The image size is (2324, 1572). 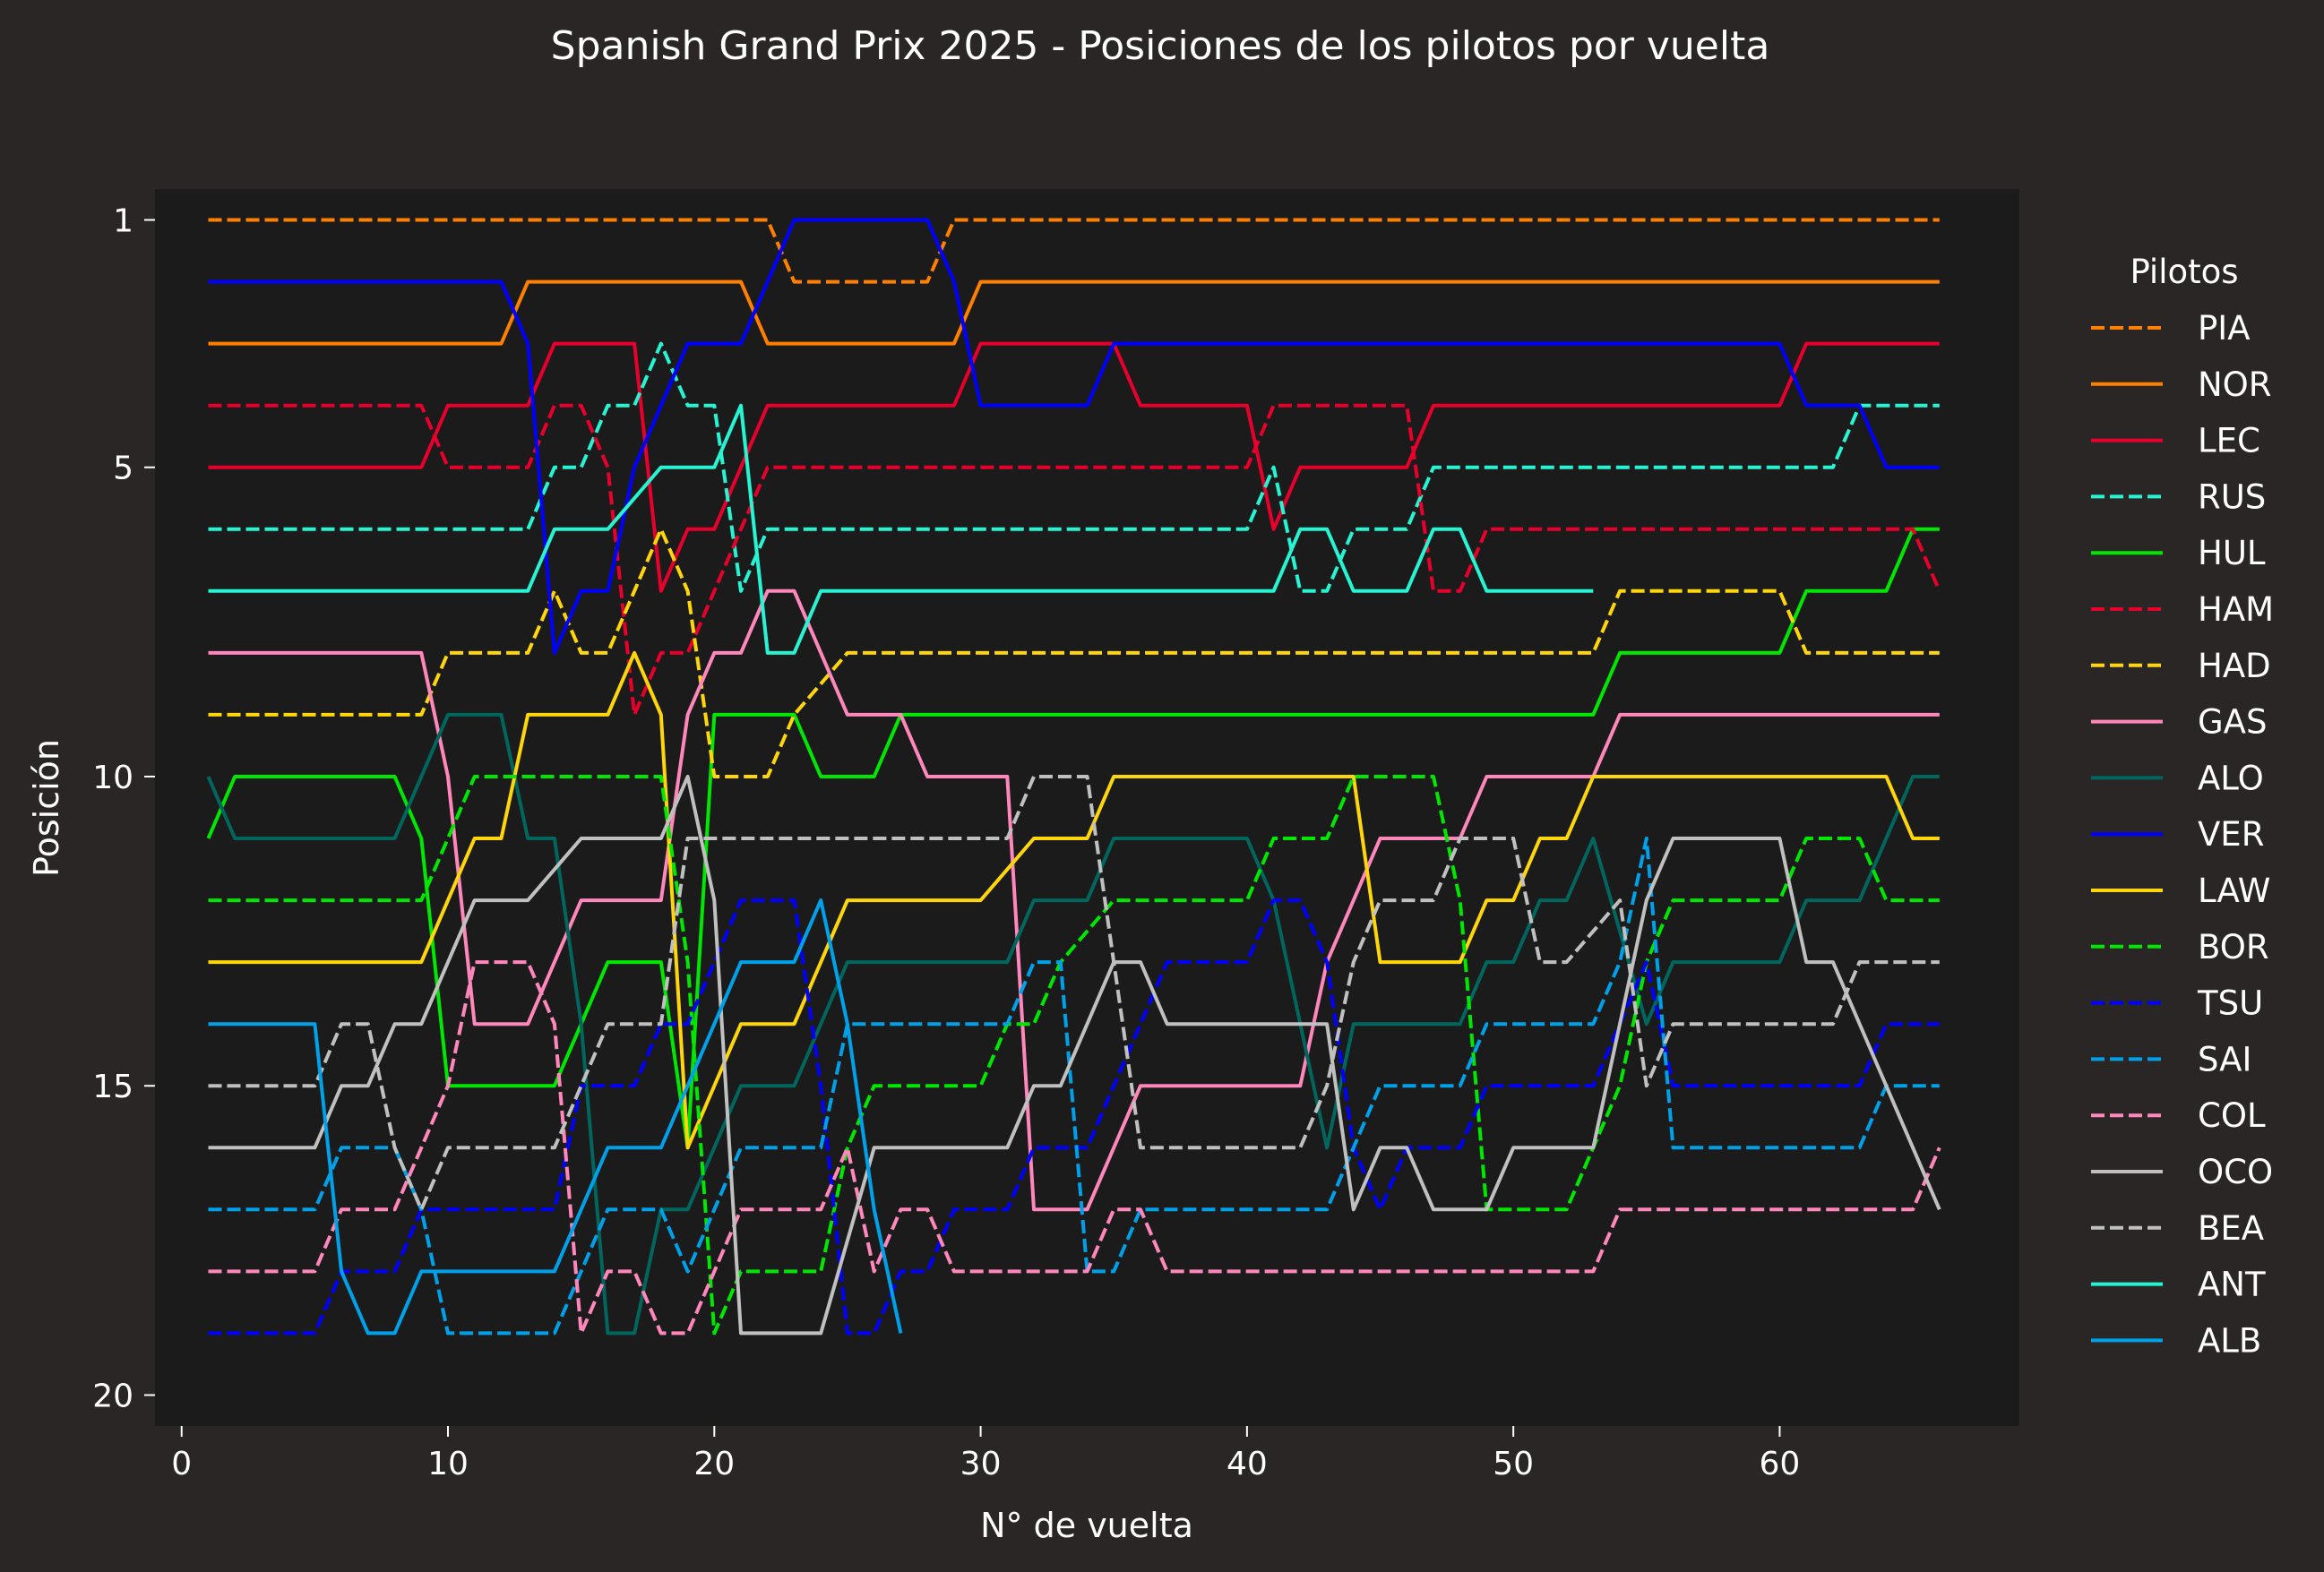 I want to click on x-tick-label: 10, so click(x=448, y=1464).